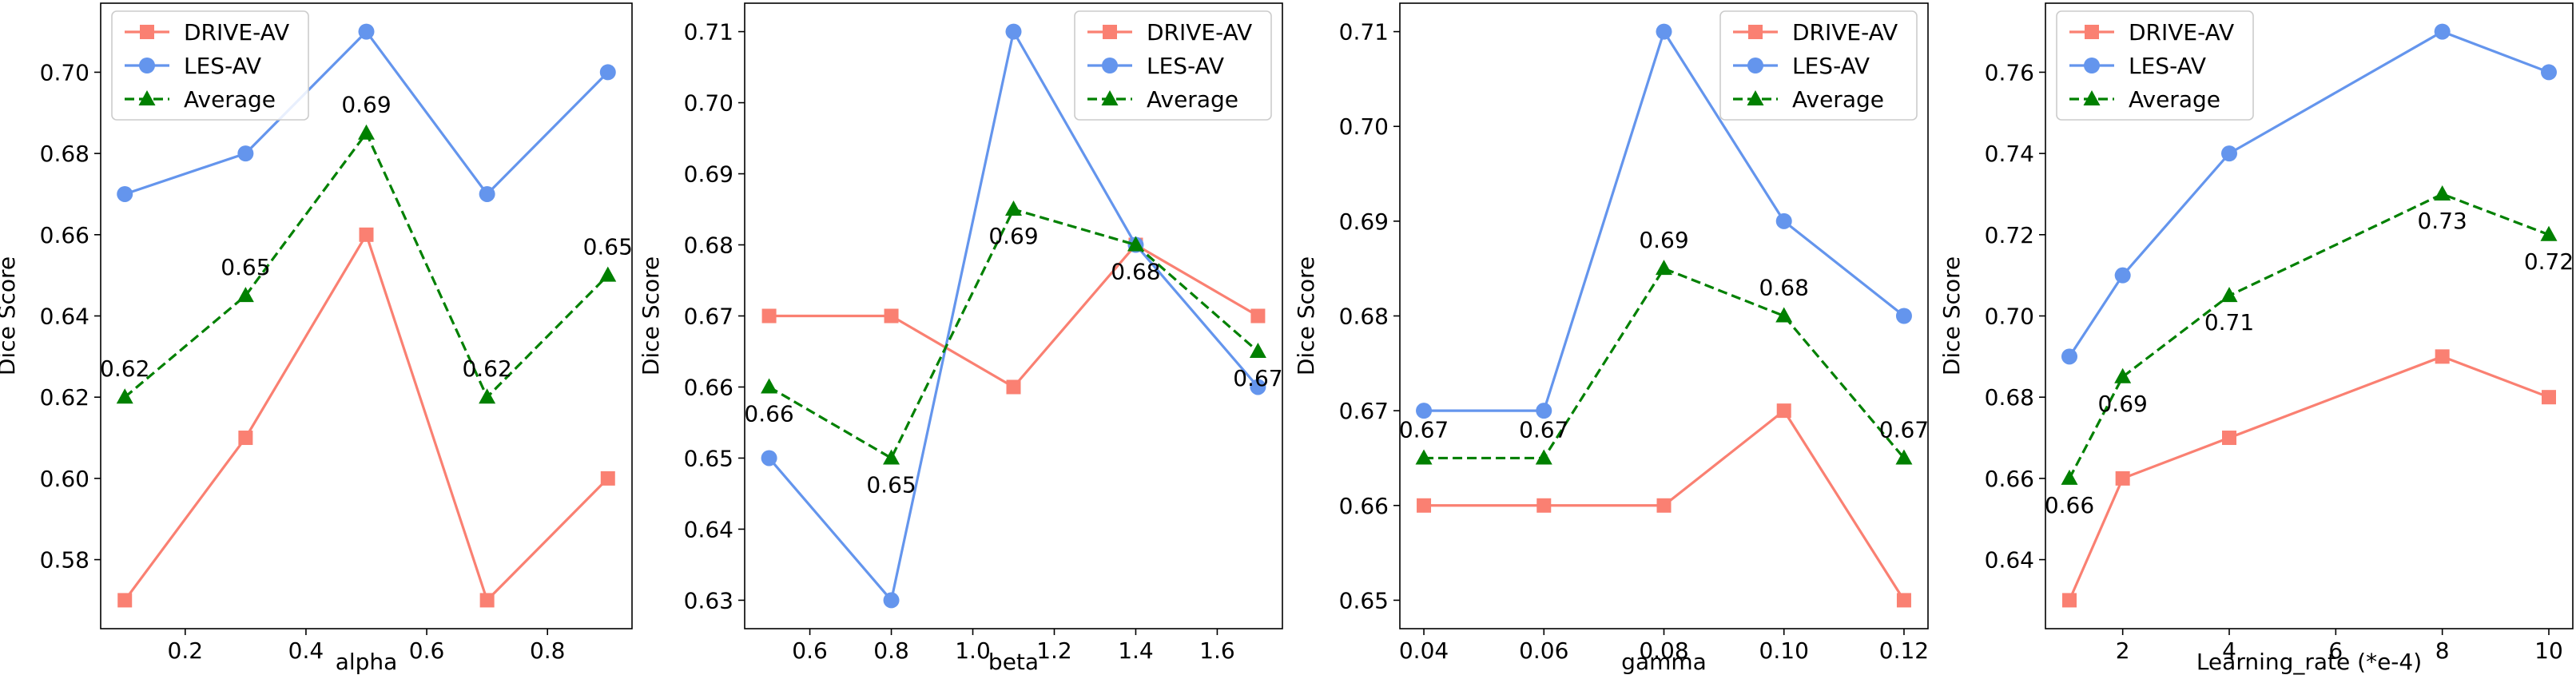  What do you see at coordinates (1110, 97) in the screenshot?
I see `legend-marker-average` at bounding box center [1110, 97].